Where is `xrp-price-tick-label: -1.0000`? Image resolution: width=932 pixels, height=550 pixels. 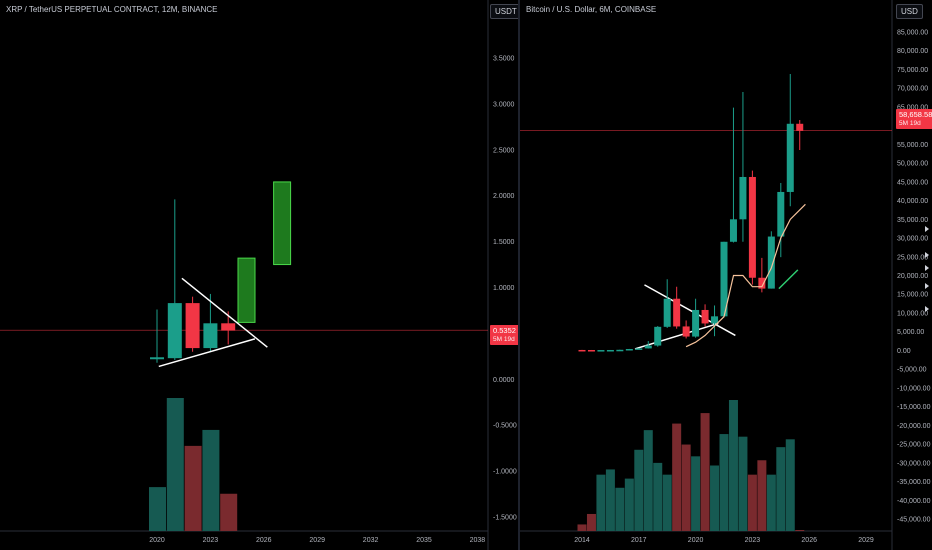
xrp-price-tick-label: -1.0000 is located at coordinates (505, 472).